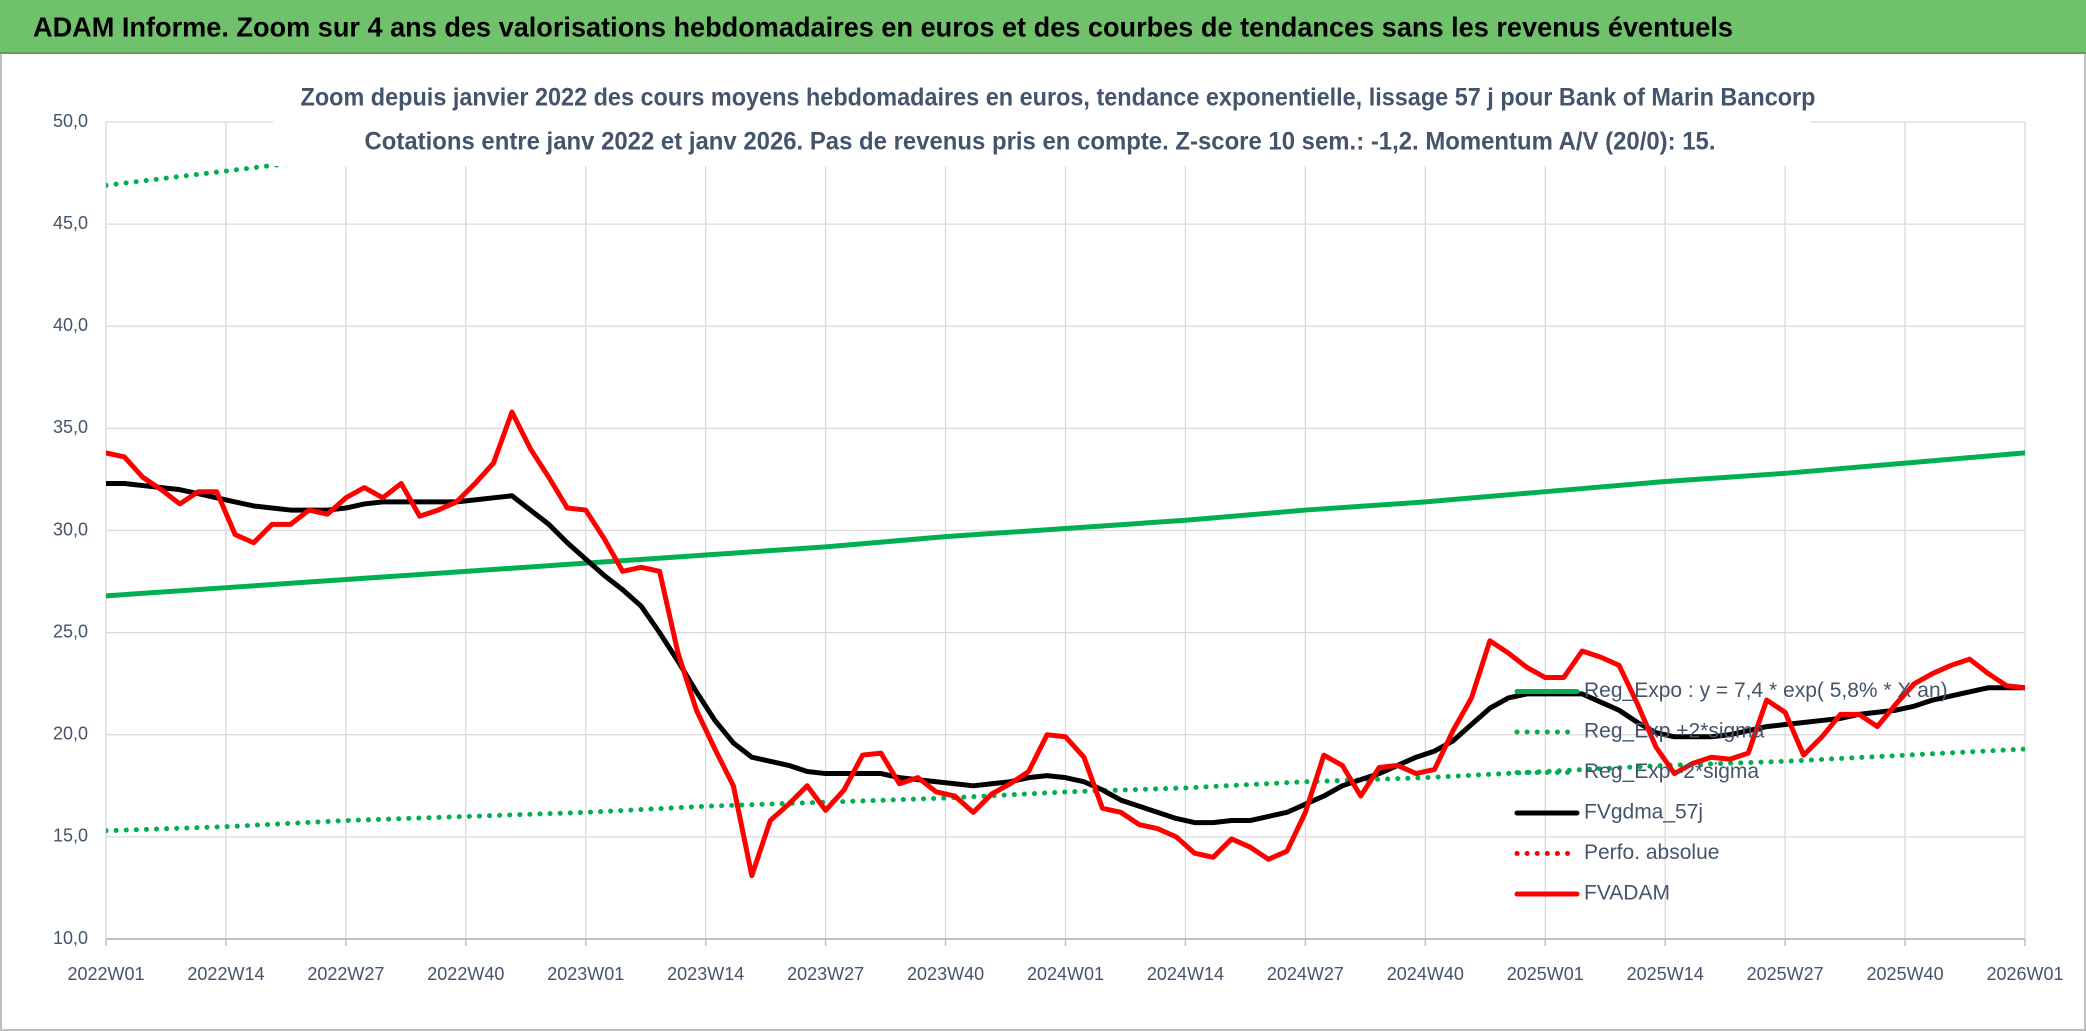 The image size is (2086, 1031). I want to click on x-tick-label: 2024W27, so click(1305, 974).